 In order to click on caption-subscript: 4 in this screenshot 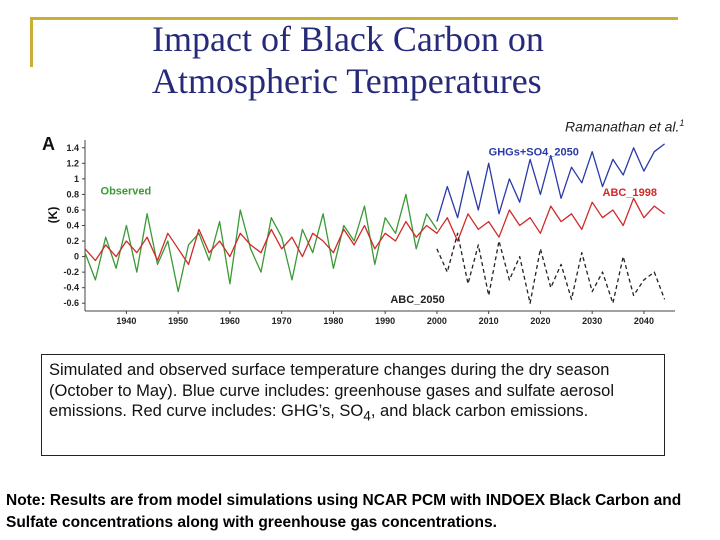, I will do `click(367, 416)`.